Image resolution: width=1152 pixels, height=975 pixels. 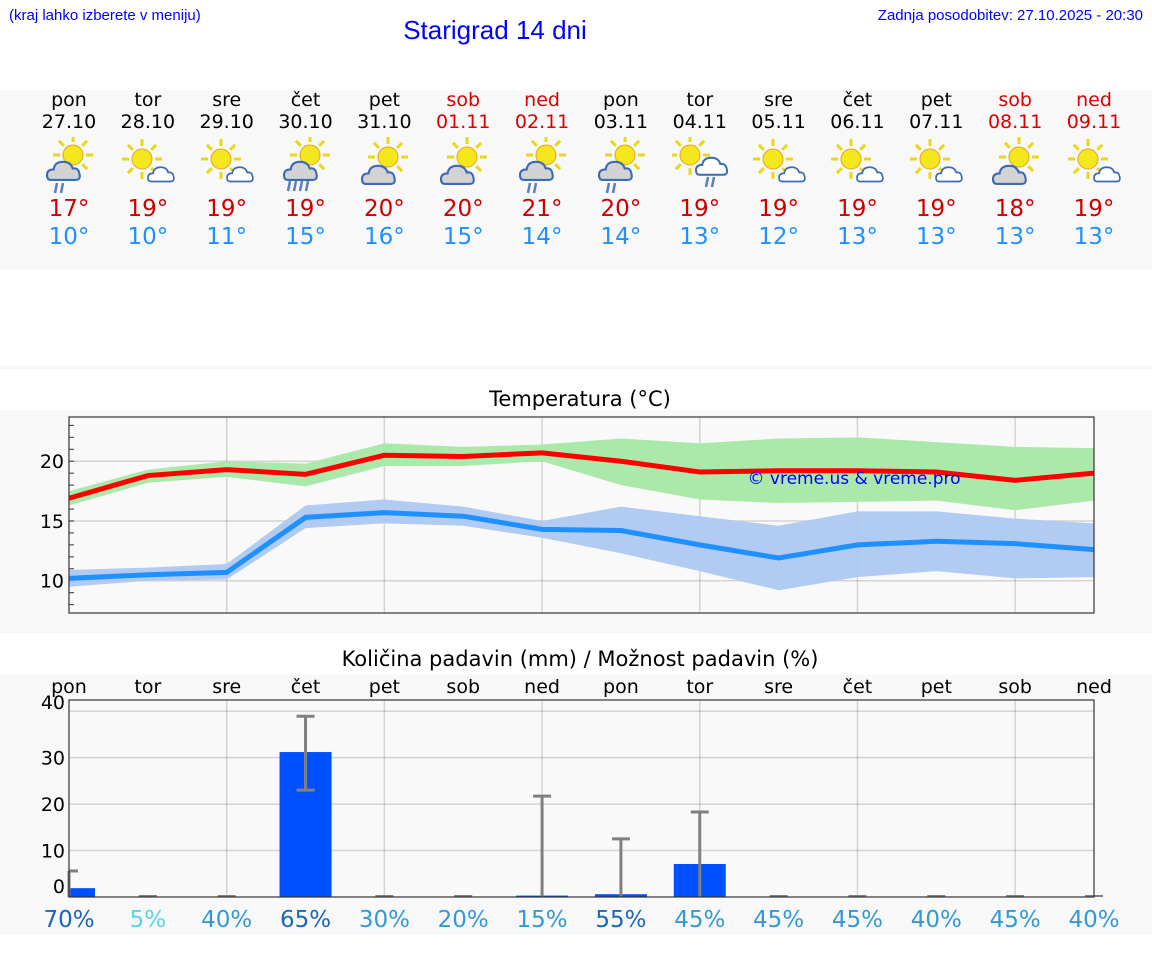 What do you see at coordinates (779, 170) in the screenshot?
I see `forecast-day: sre 05.11 19° 12°` at bounding box center [779, 170].